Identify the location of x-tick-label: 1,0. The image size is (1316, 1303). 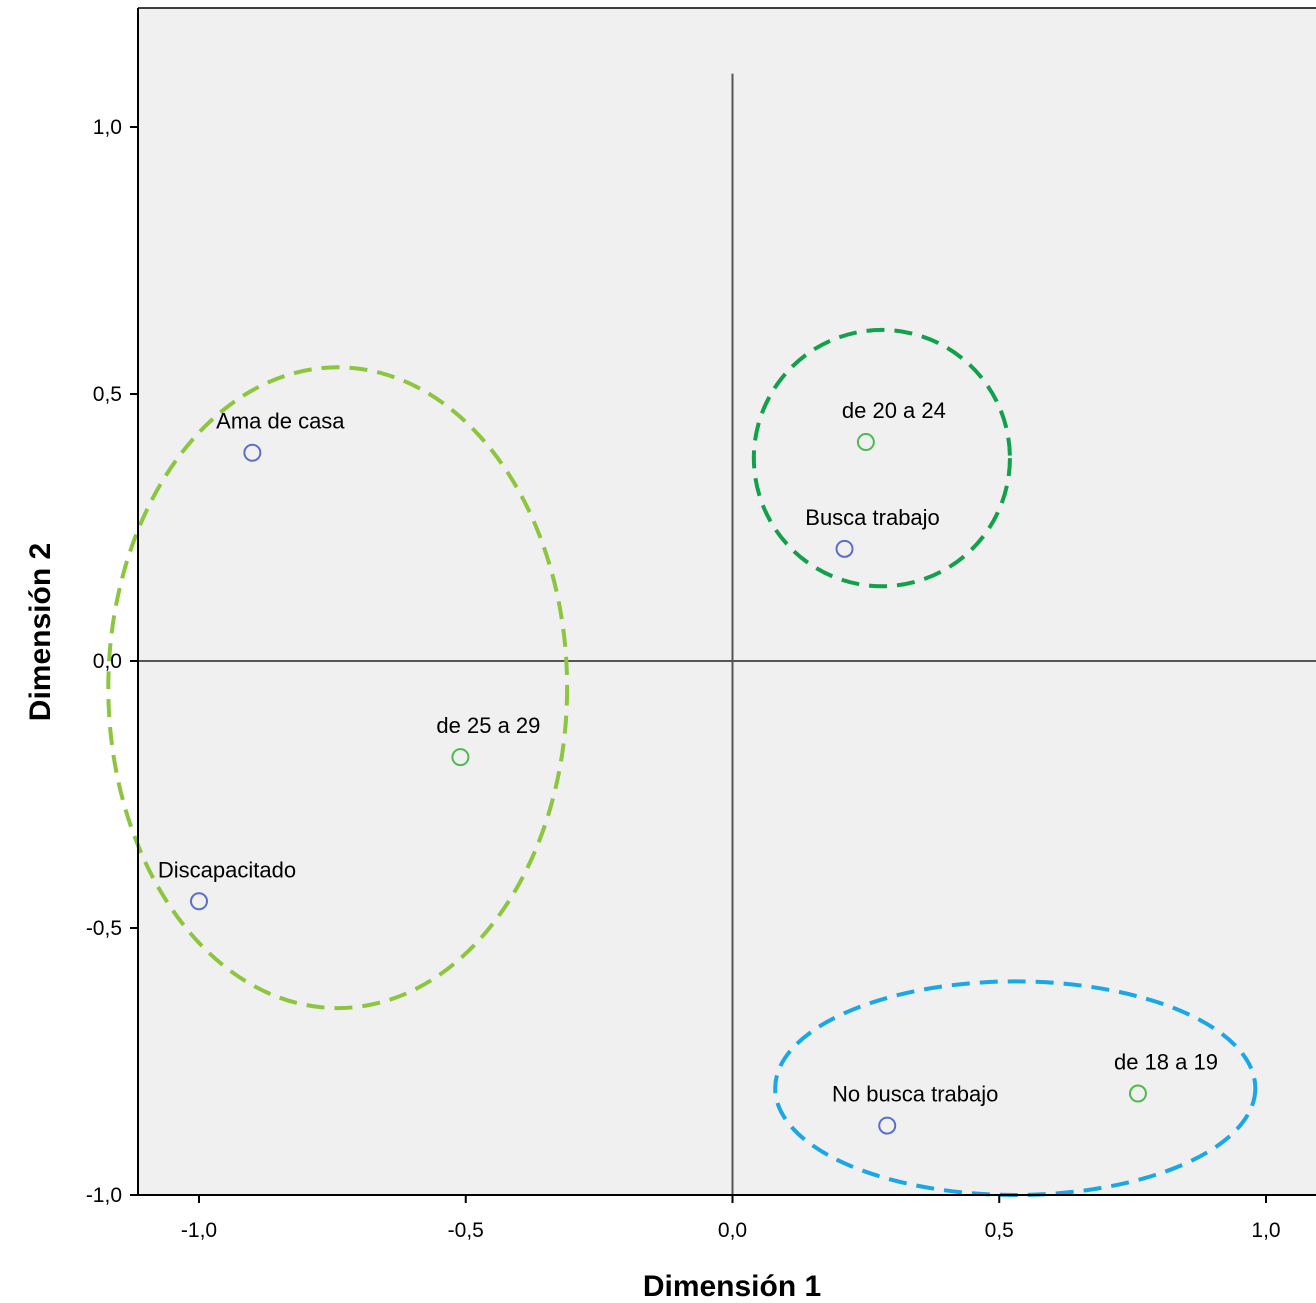
(1265, 1230).